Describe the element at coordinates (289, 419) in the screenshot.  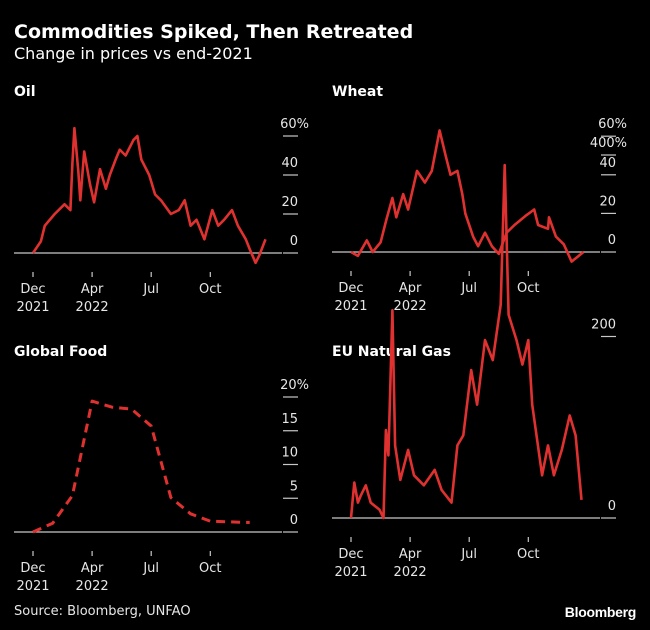
I see `y-tick-label: 15` at that location.